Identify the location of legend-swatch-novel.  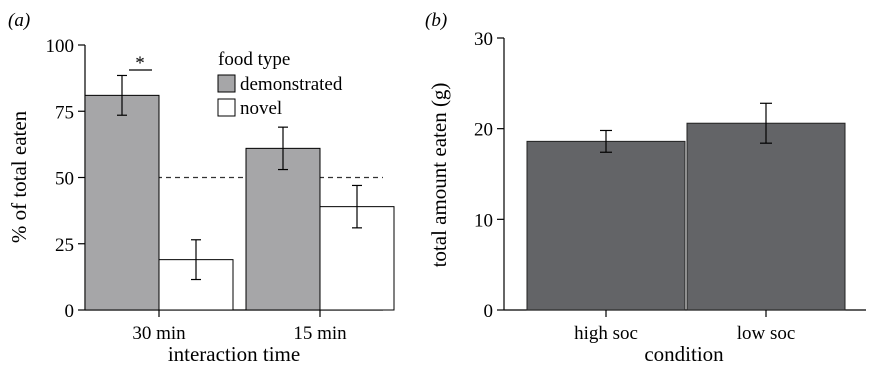
(226, 107).